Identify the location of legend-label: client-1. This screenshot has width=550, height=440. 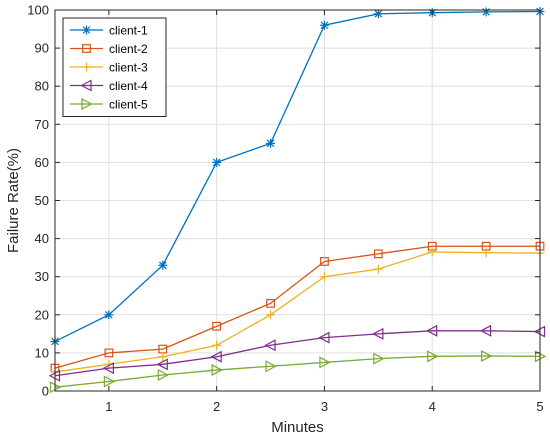
(128, 31).